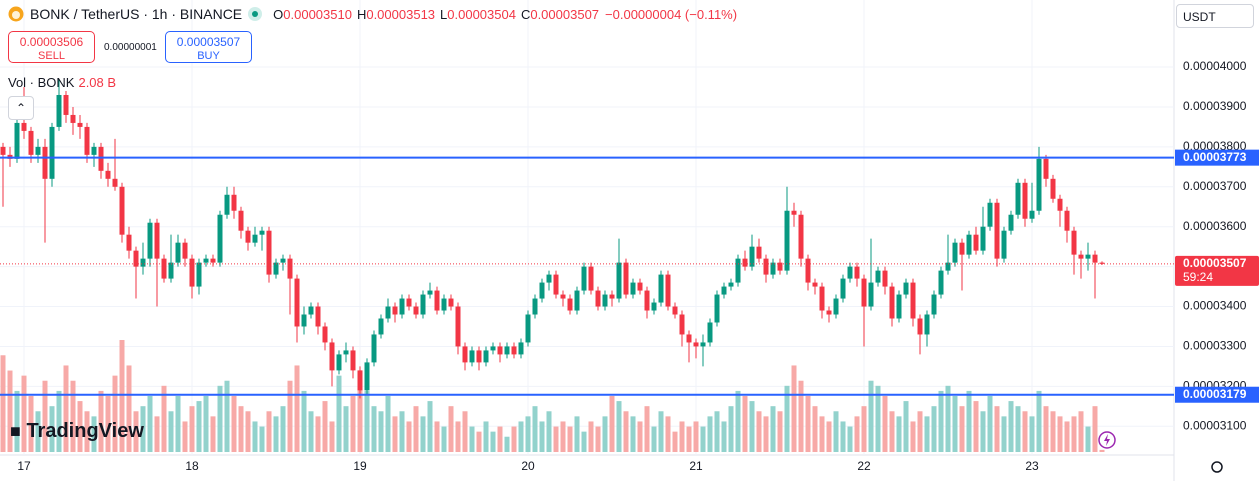 This screenshot has width=1259, height=481. I want to click on countdown: 59:24, so click(1198, 277).